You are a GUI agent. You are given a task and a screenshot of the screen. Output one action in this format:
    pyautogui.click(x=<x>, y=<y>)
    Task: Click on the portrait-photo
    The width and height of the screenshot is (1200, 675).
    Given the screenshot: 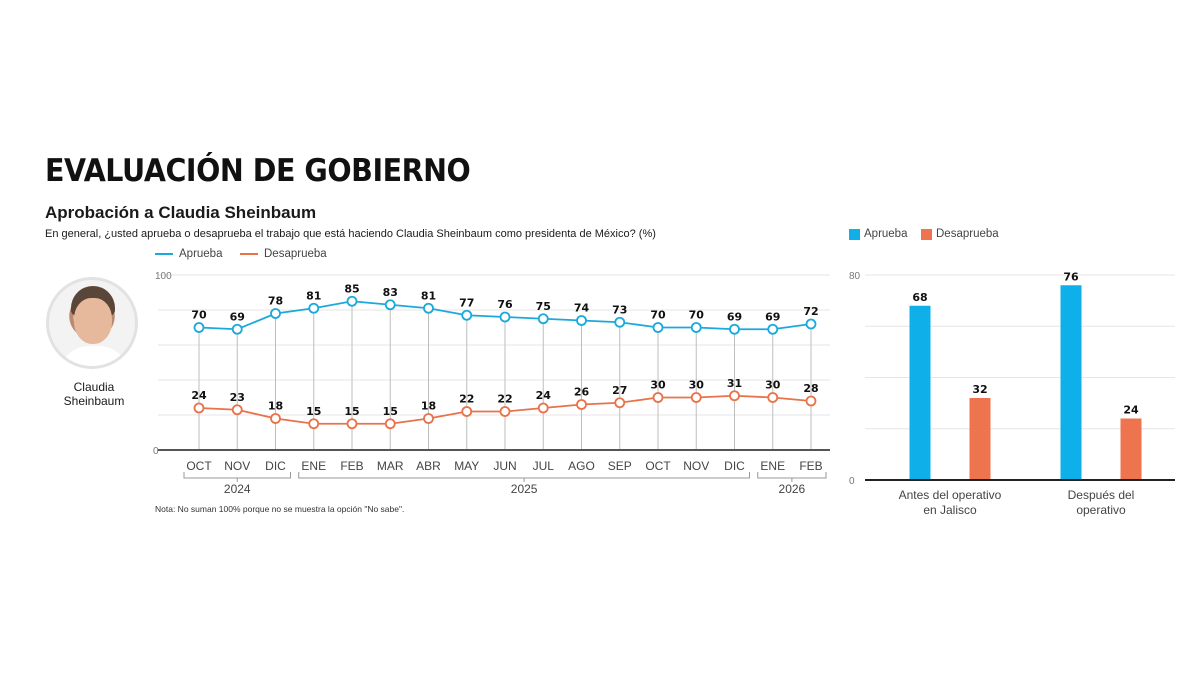 What is the action you would take?
    pyautogui.click(x=92, y=323)
    